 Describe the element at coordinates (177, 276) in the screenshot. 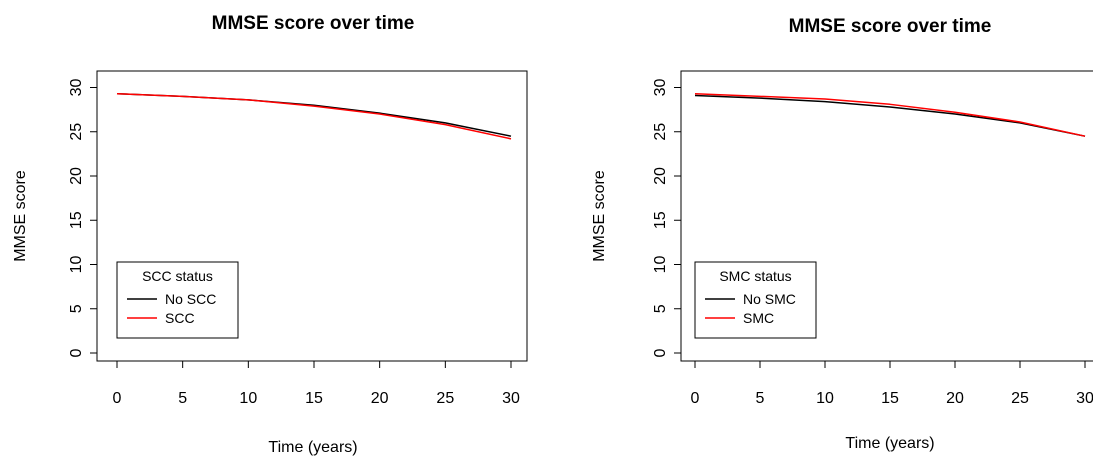

I see `legend-title: SCC status` at that location.